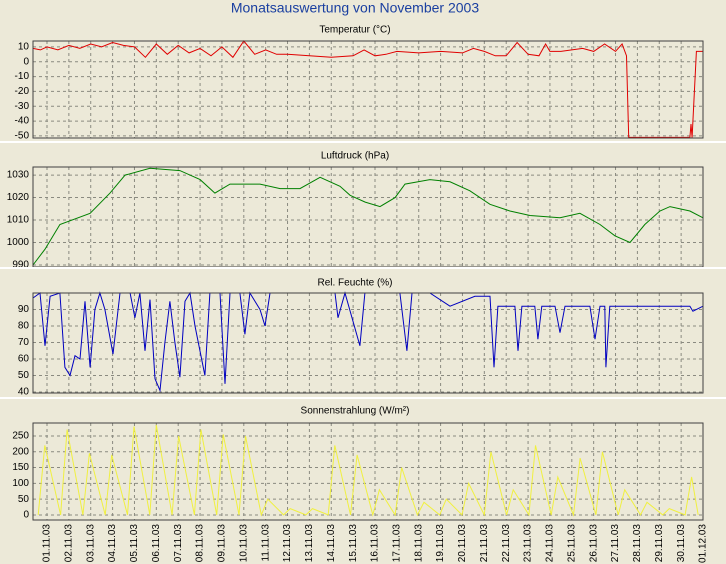 This screenshot has height=564, width=726. What do you see at coordinates (355, 411) in the screenshot?
I see `panel-title: Sonnenstrahlung (W/m²)` at bounding box center [355, 411].